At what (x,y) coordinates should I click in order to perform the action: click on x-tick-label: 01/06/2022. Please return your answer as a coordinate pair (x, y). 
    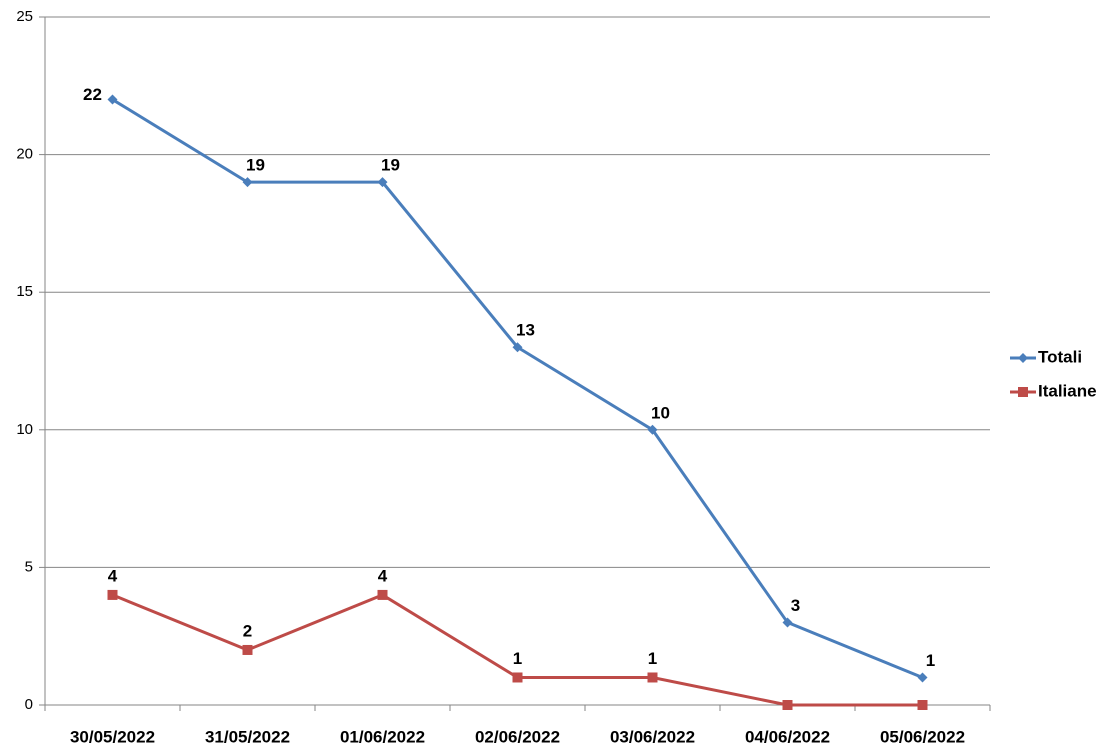
    Looking at the image, I should click on (382, 736).